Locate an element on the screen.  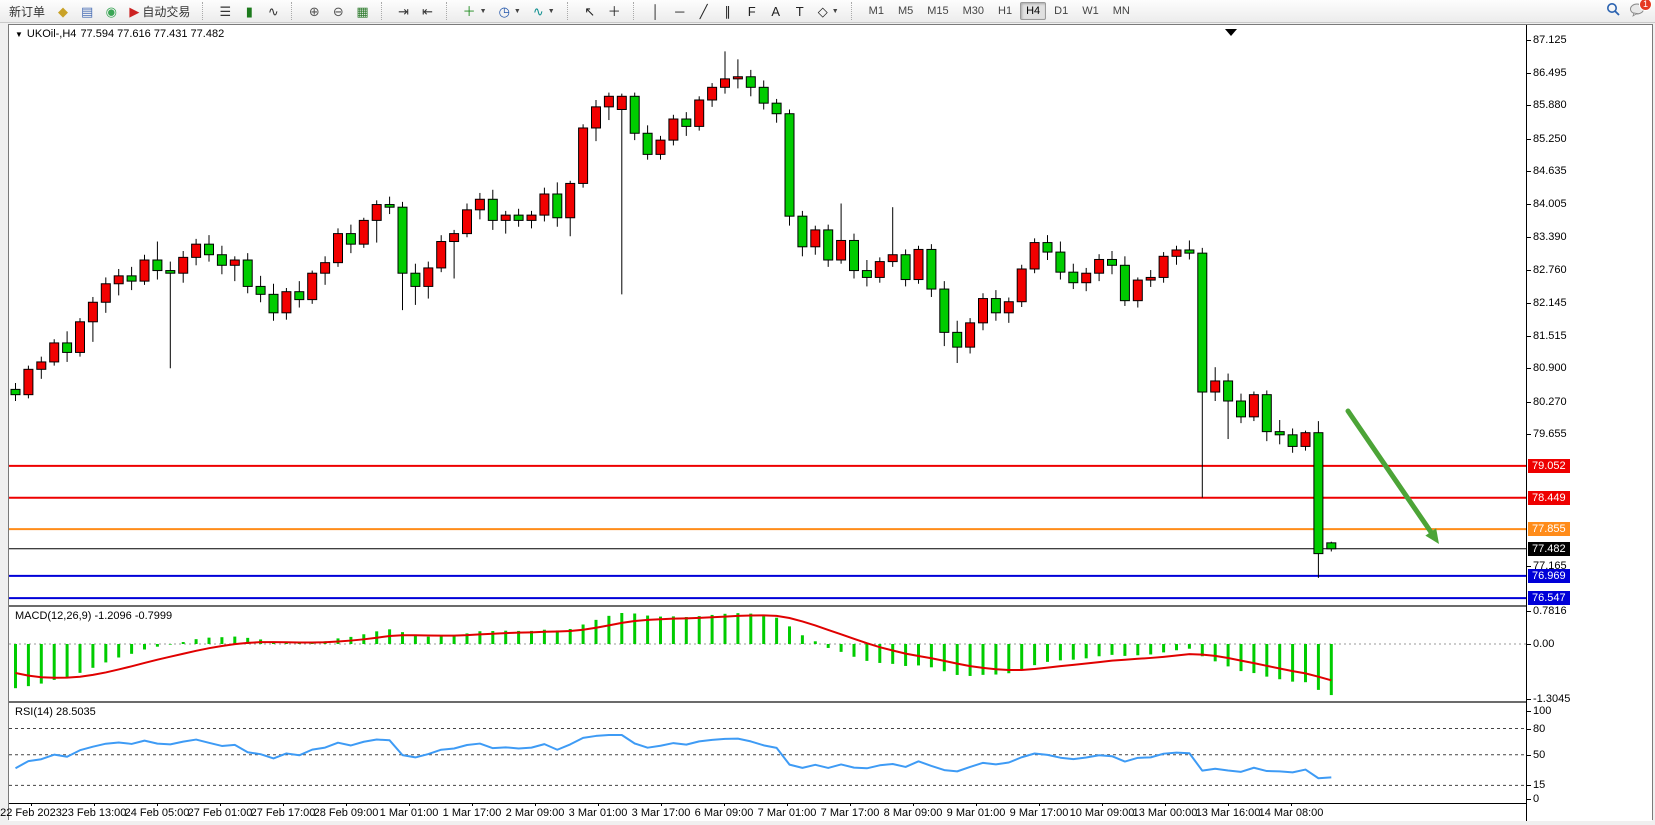
chart-shift-icon: ⇤ is located at coordinates (428, 11).